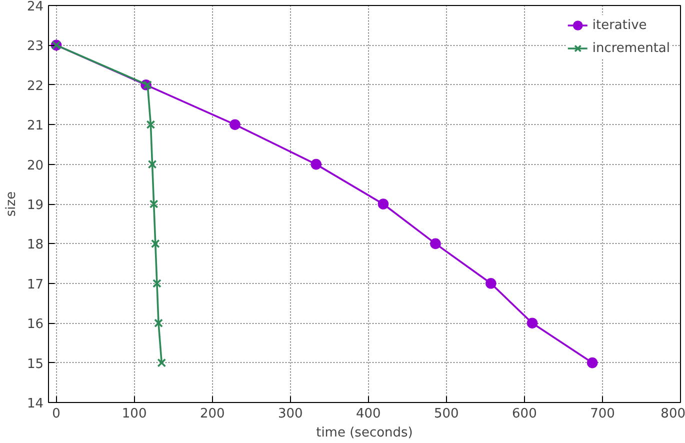  I want to click on legend-label: iterative, so click(619, 25).